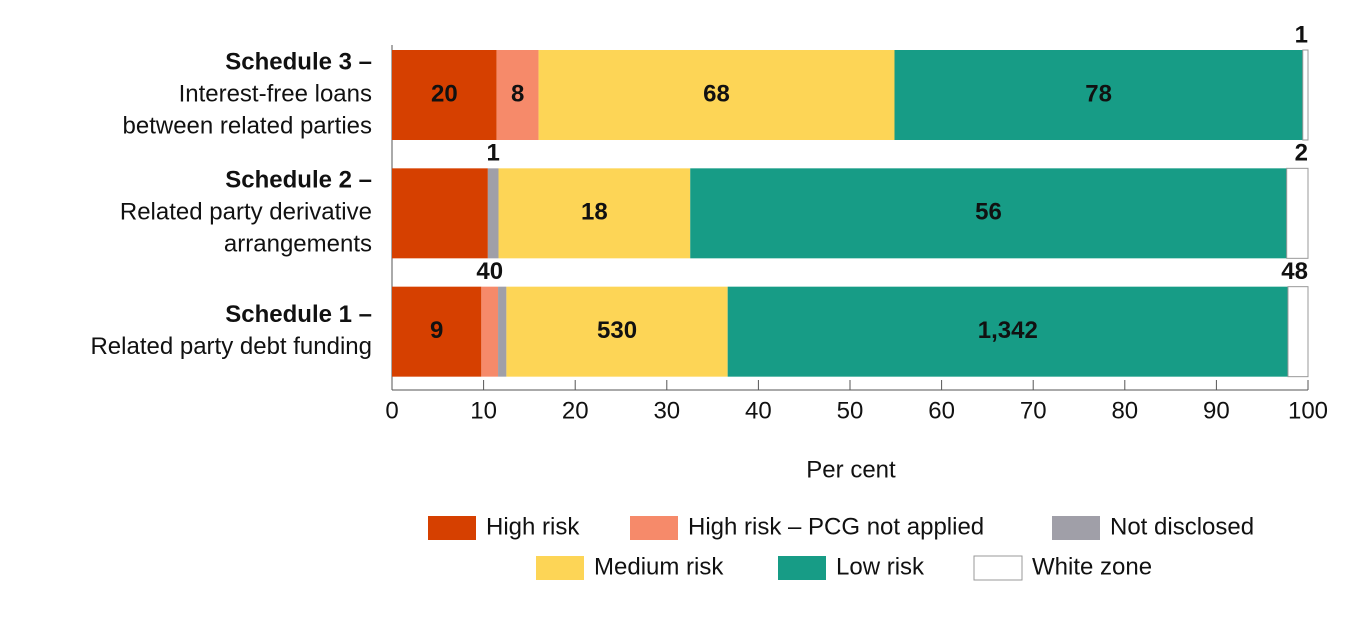 This screenshot has width=1360, height=625. Describe the element at coordinates (575, 410) in the screenshot. I see `x-tick-label: 20` at that location.